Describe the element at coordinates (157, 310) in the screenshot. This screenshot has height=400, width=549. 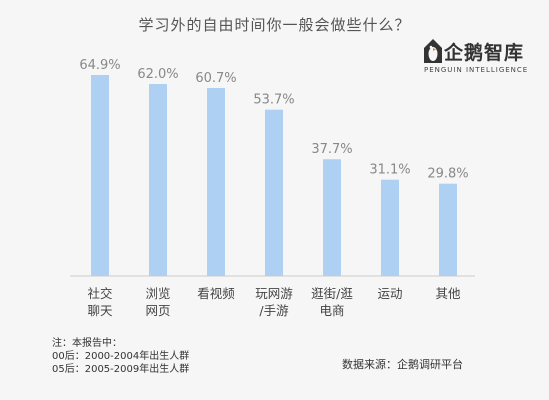
I see `category-label: 网页` at that location.